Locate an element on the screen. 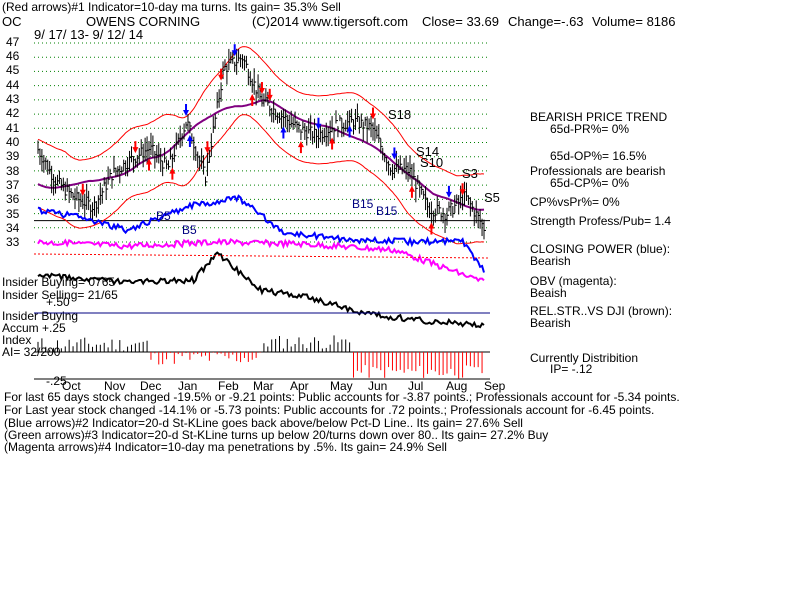  closing-power-label: CLOSING POWER (blue): is located at coordinates (600, 249).